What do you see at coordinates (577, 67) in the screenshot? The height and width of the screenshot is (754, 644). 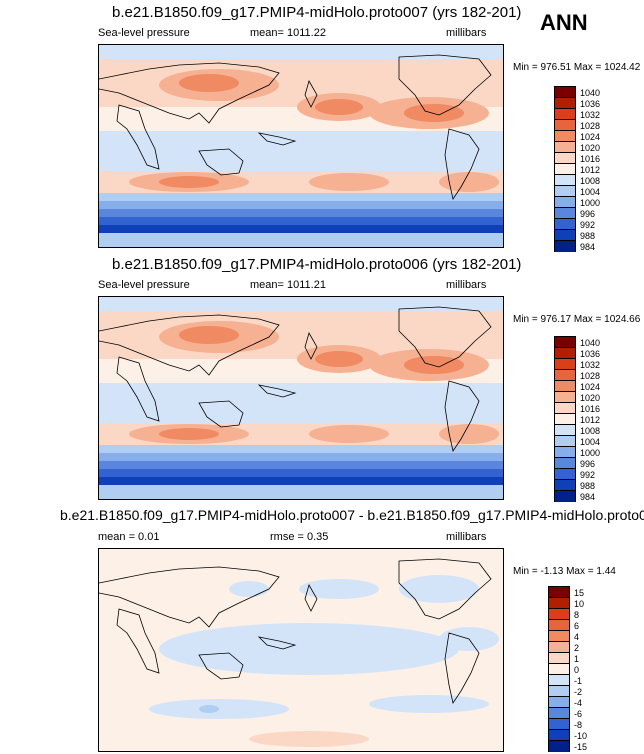 I see `panel1-minmax: Min = 976.51 Max = 1024.42` at bounding box center [577, 67].